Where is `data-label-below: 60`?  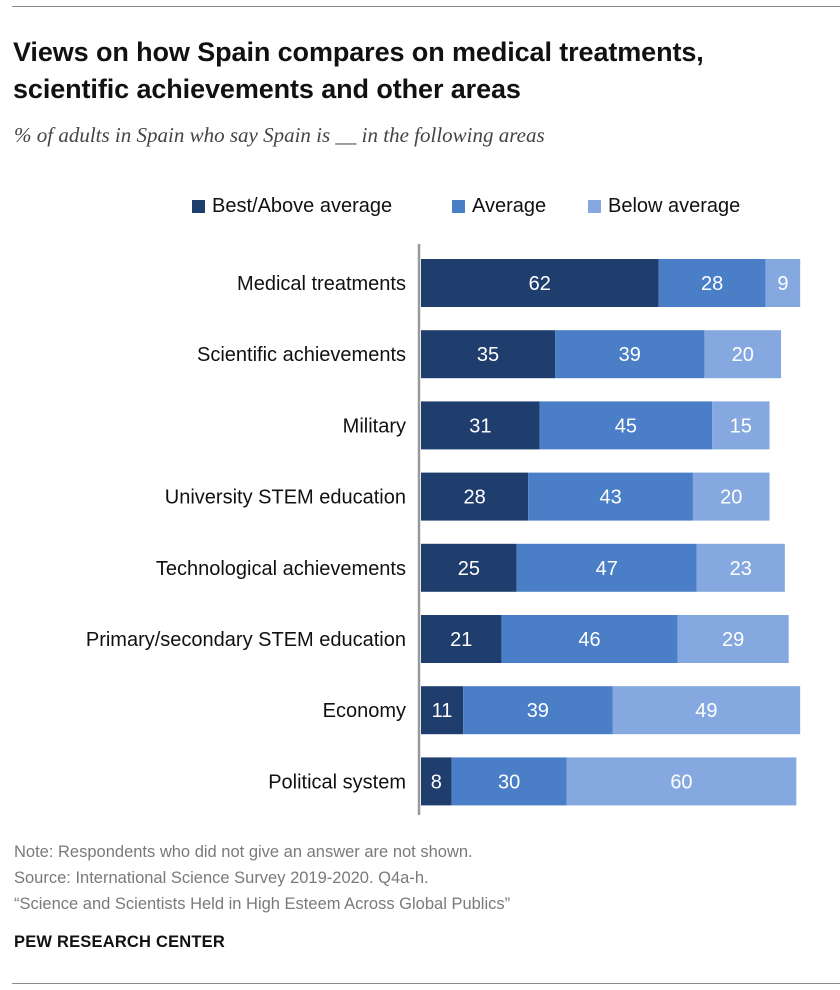
data-label-below: 60 is located at coordinates (681, 782).